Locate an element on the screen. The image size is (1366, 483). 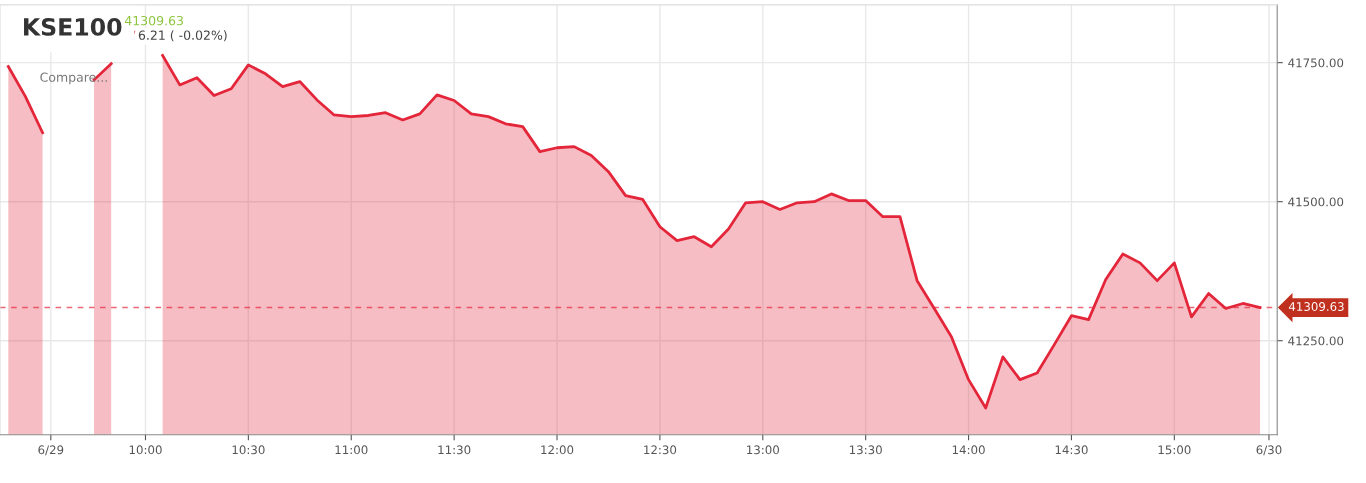
x-tick-label: 10:00 is located at coordinates (145, 450).